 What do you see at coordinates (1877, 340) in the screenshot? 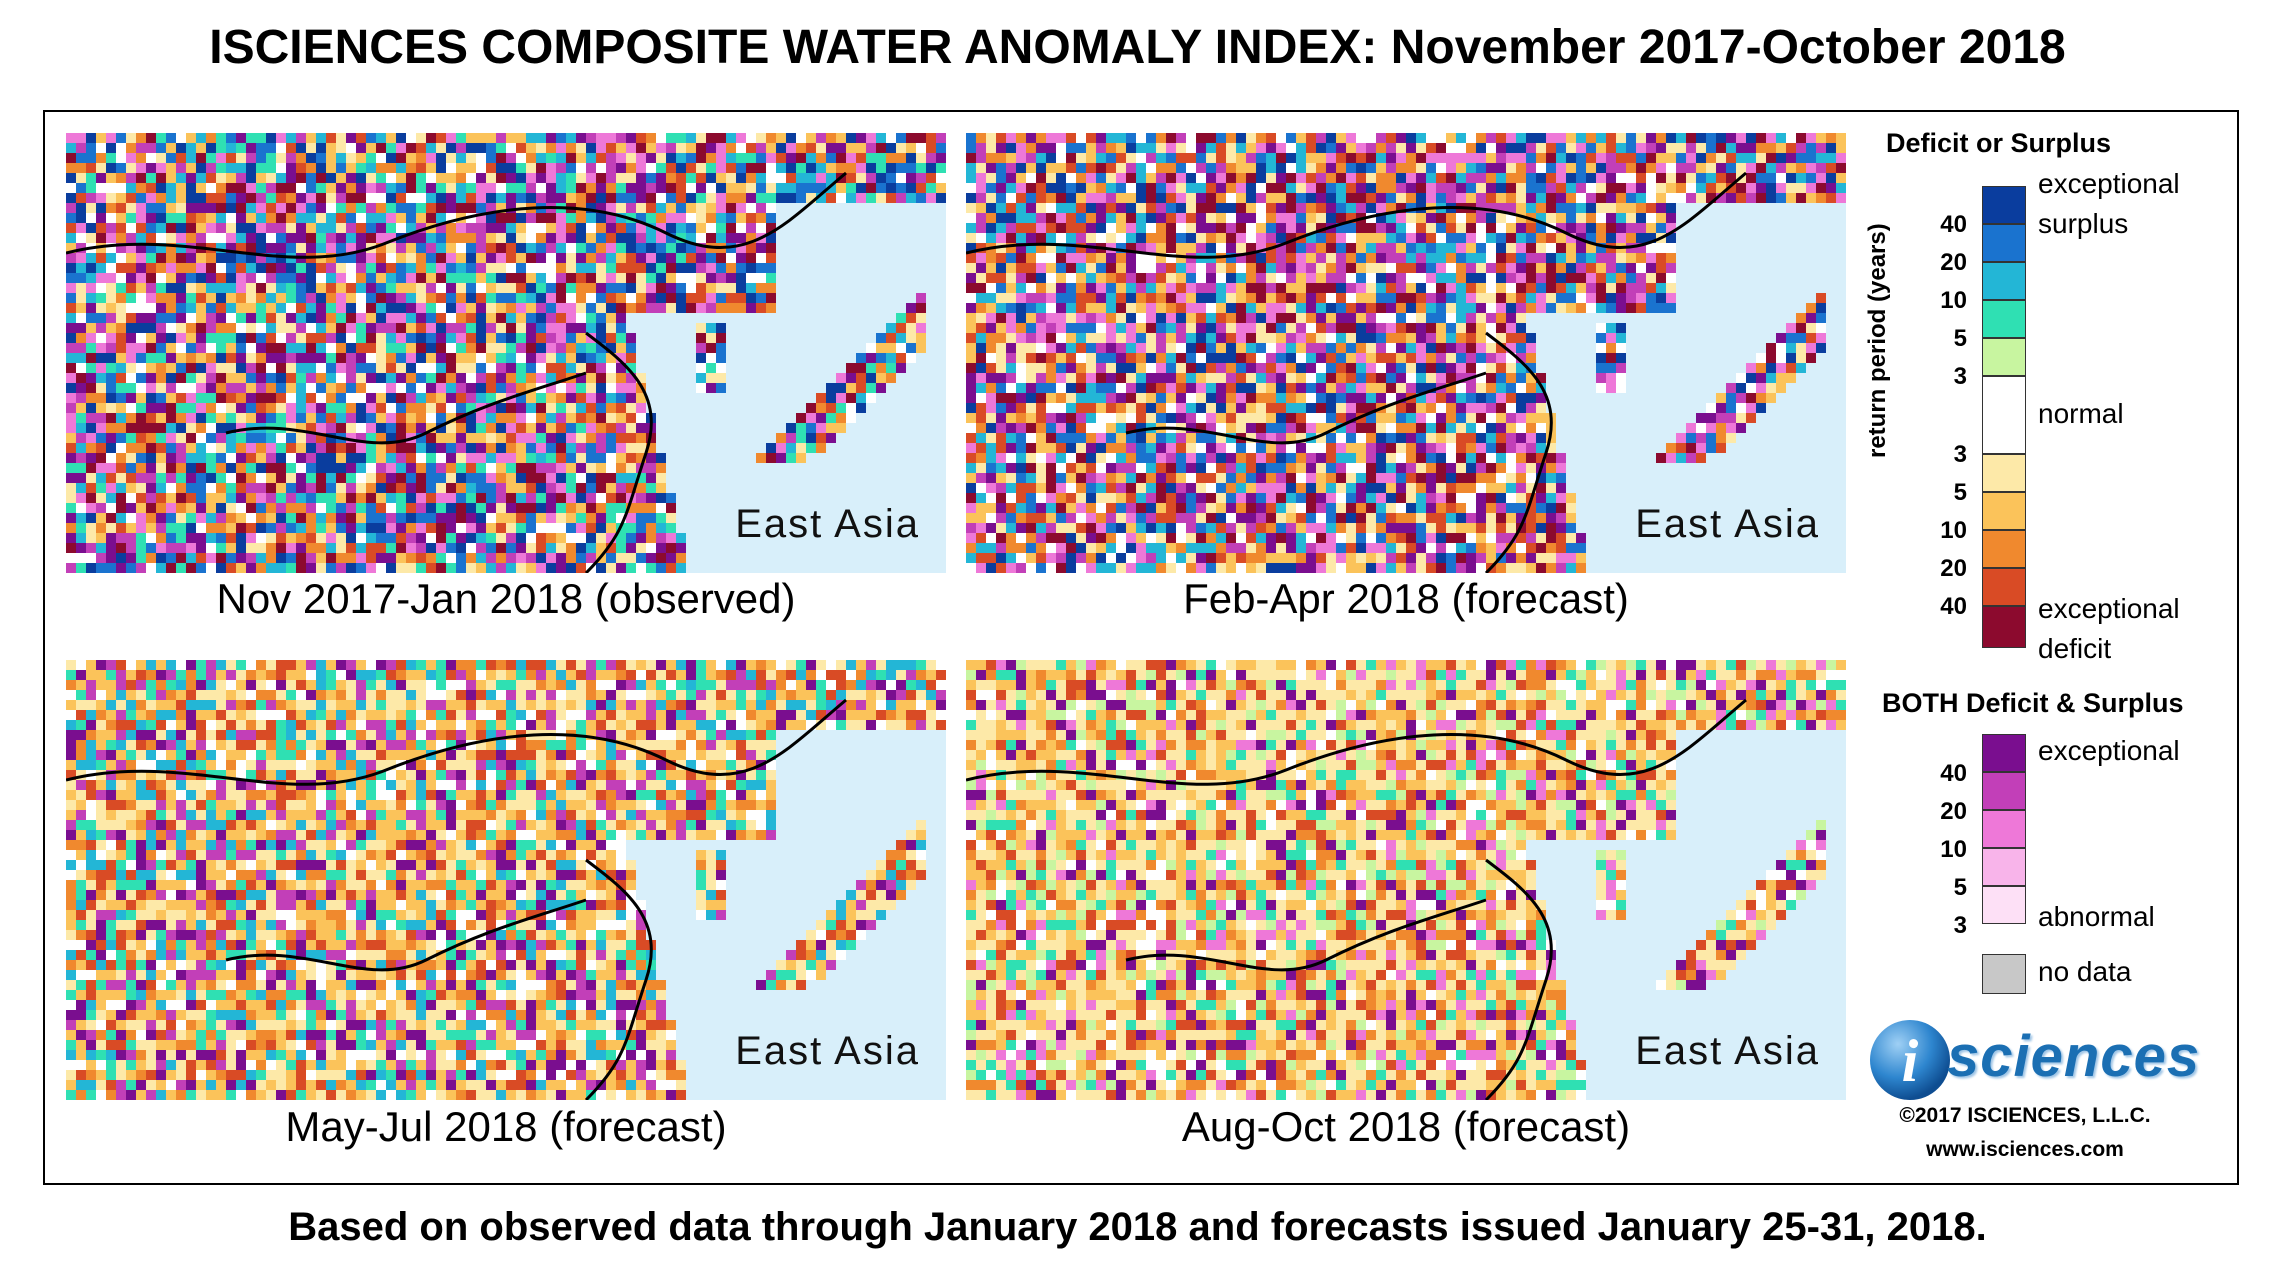
I see `legend-axis-label: return period (years)` at bounding box center [1877, 340].